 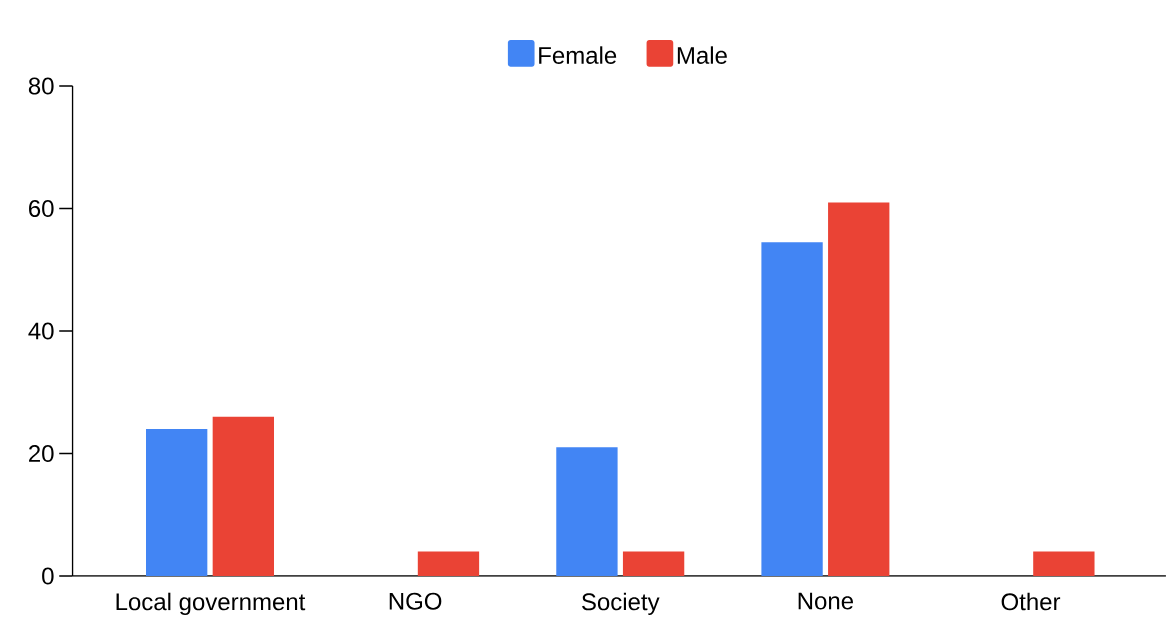 I want to click on x-tick-label: NGO, so click(x=415, y=601).